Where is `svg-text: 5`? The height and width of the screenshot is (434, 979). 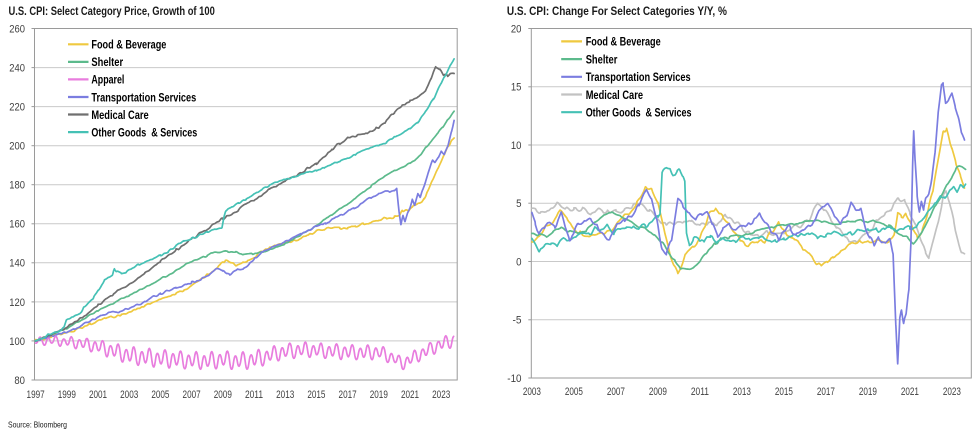
svg-text: 5 is located at coordinates (518, 204).